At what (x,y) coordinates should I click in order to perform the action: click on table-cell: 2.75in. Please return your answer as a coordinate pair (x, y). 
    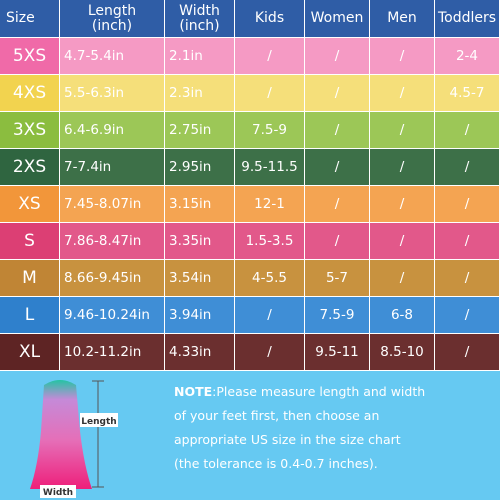
    Looking at the image, I should click on (200, 130).